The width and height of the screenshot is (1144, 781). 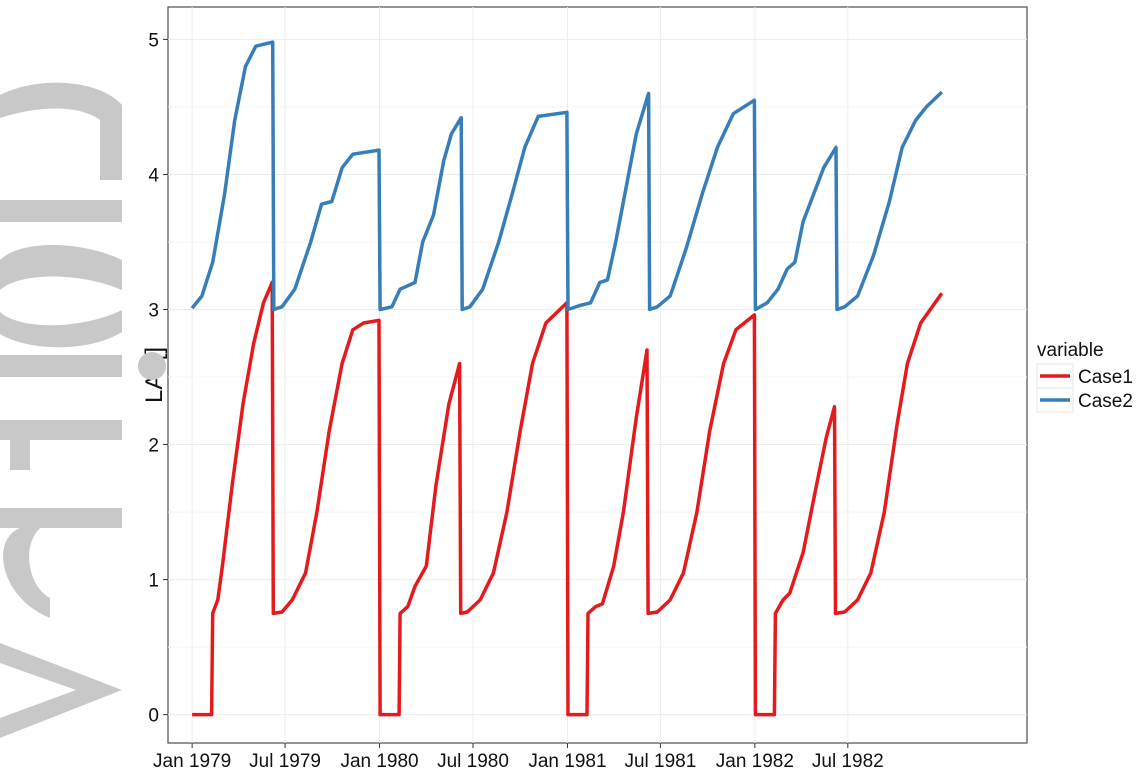 What do you see at coordinates (848, 761) in the screenshot?
I see `x-tick-label: Jul 1982` at bounding box center [848, 761].